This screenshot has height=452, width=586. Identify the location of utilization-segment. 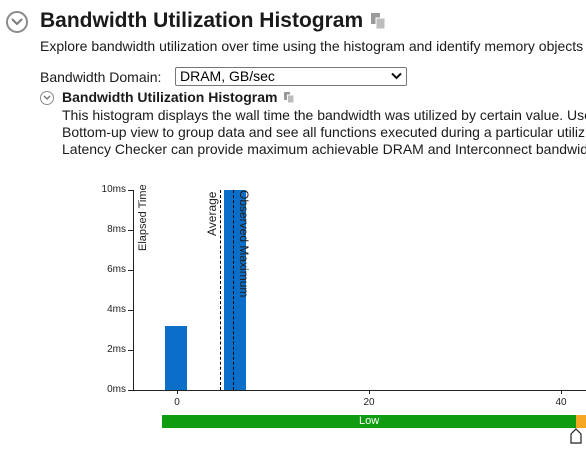
(581, 421).